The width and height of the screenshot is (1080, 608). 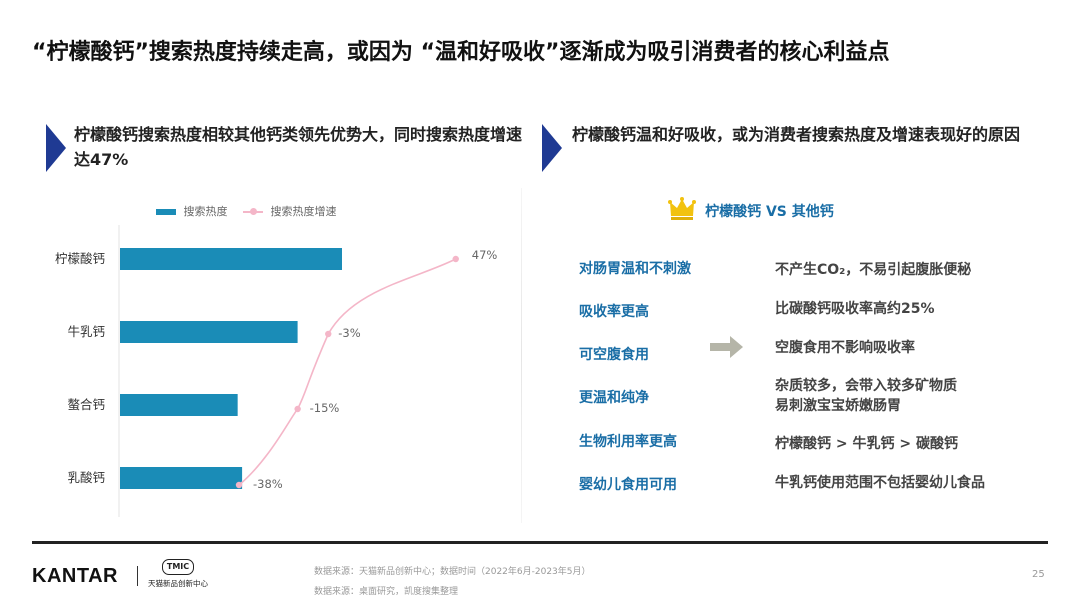 What do you see at coordinates (614, 355) in the screenshot?
I see `reason-item: 可空腹食用` at bounding box center [614, 355].